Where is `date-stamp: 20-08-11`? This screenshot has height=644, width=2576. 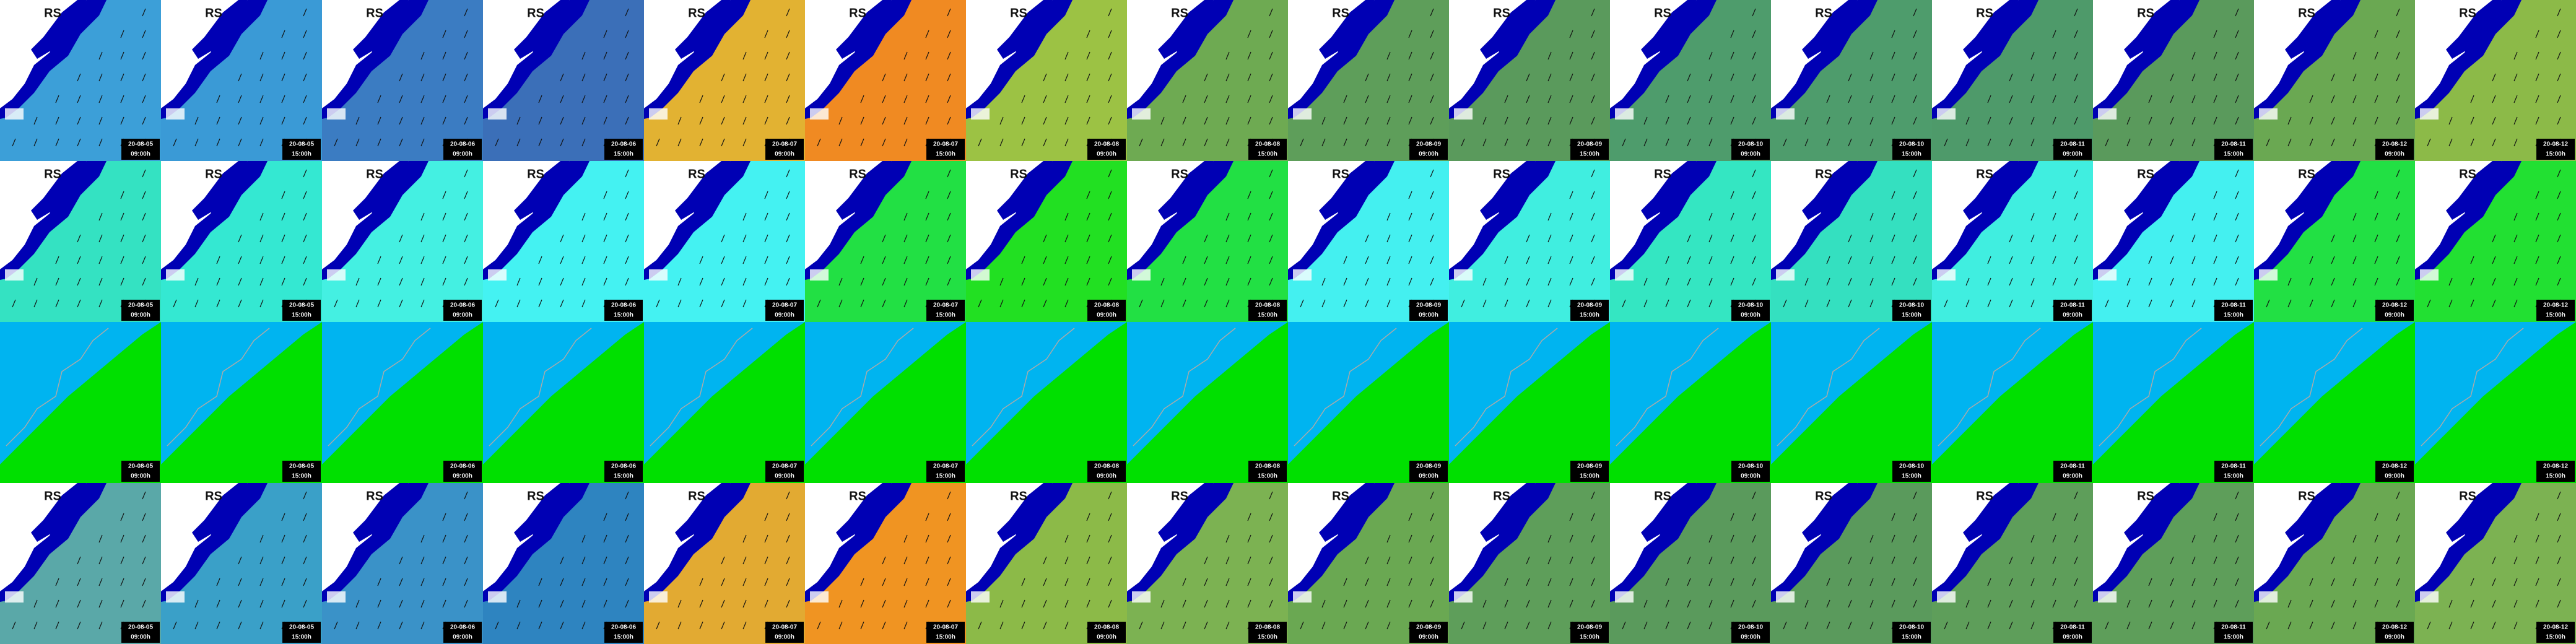 date-stamp: 20-08-11 is located at coordinates (2233, 627).